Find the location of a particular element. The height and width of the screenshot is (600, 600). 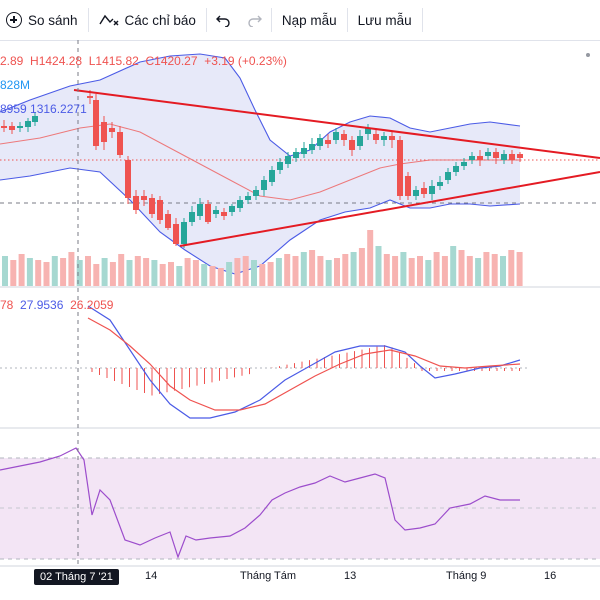

time-tick: 14 is located at coordinates (151, 576).